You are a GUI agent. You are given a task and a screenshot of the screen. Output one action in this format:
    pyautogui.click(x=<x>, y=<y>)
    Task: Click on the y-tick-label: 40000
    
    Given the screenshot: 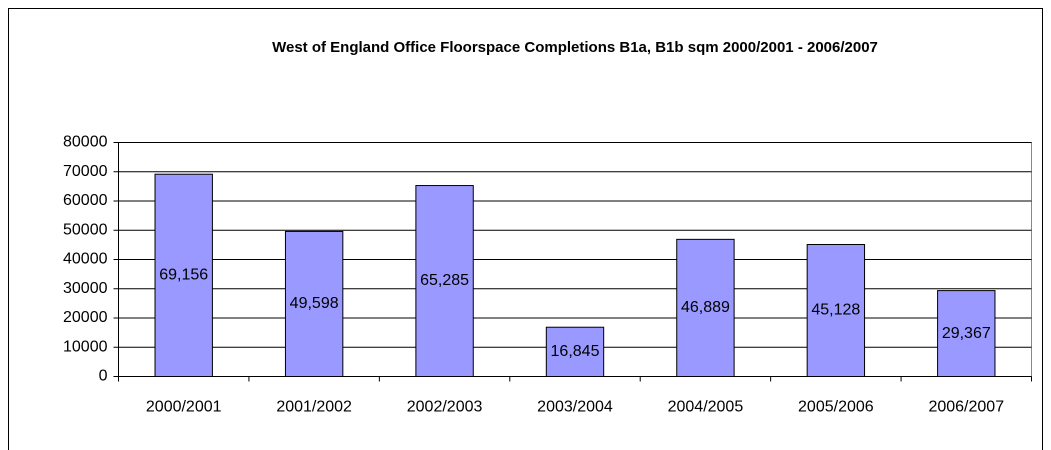 What is the action you would take?
    pyautogui.click(x=85, y=259)
    